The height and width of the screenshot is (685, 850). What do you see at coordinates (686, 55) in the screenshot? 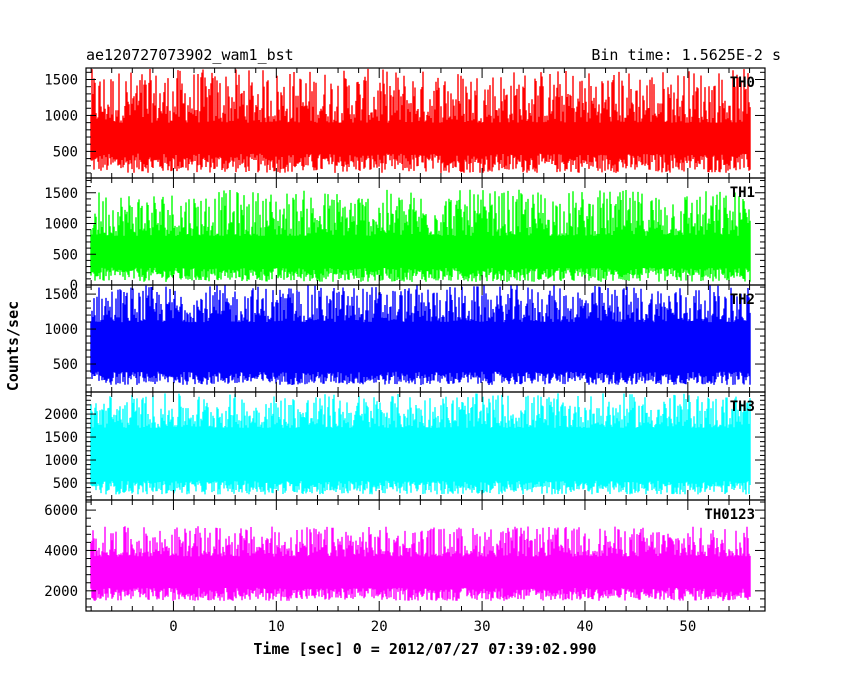
I see `bin-time-label: Bin time: 1.5625E-2 s` at bounding box center [686, 55].